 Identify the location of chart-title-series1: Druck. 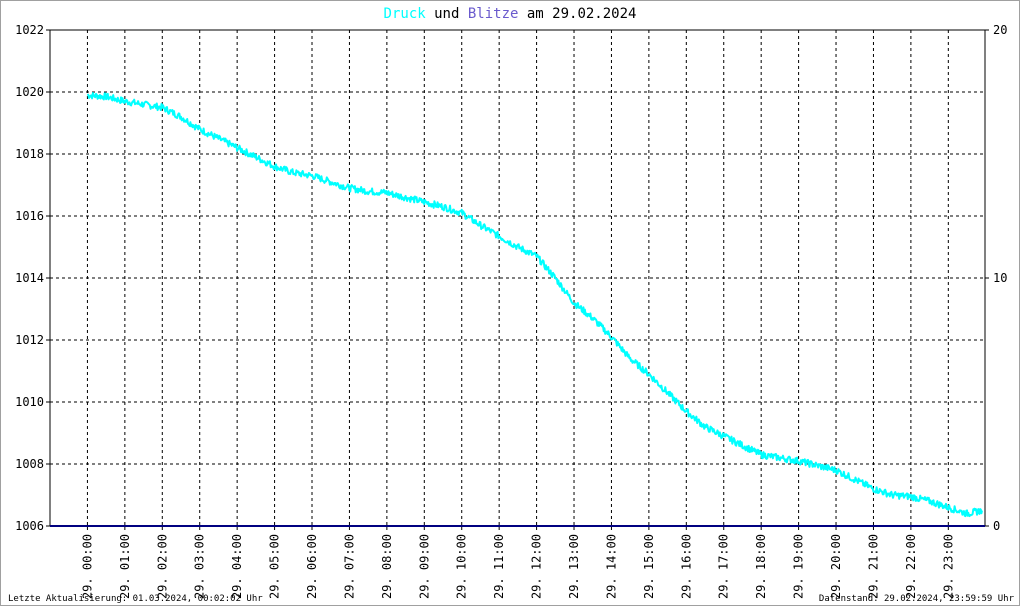
(405, 14).